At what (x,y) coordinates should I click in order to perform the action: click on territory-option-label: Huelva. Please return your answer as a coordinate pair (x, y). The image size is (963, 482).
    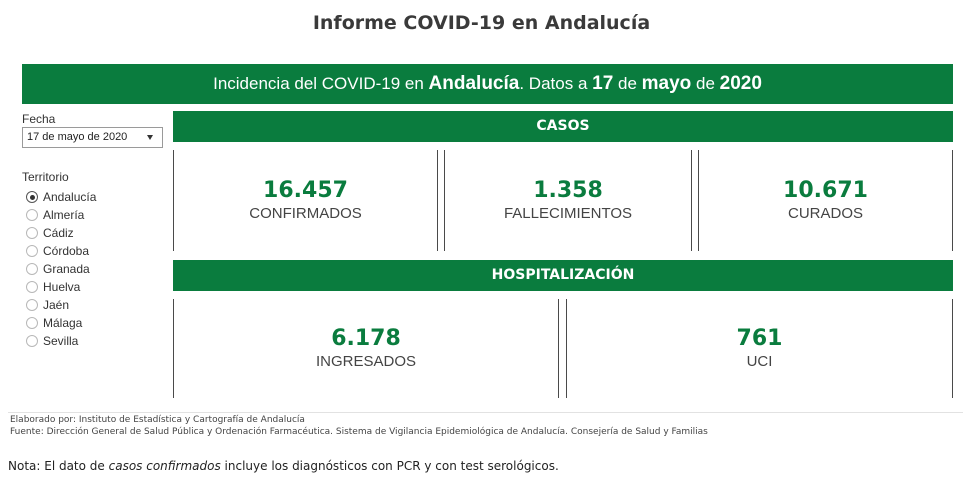
    Looking at the image, I should click on (62, 287).